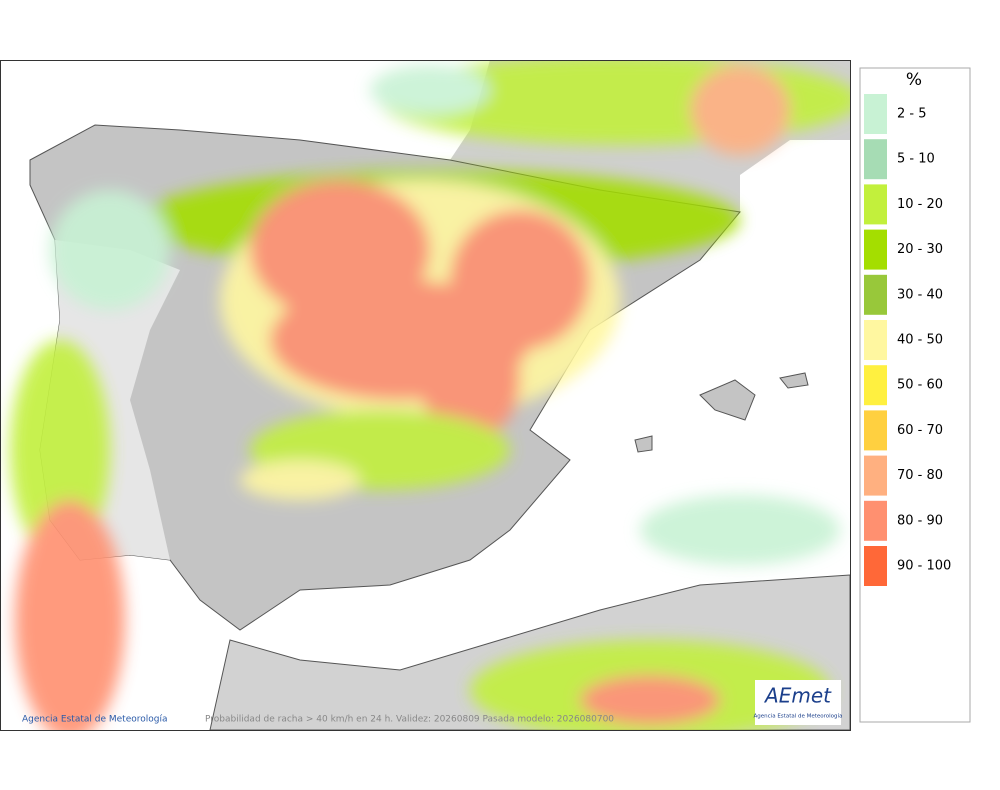 The height and width of the screenshot is (790, 1000). I want to click on legend-label: 70 - 80, so click(920, 475).